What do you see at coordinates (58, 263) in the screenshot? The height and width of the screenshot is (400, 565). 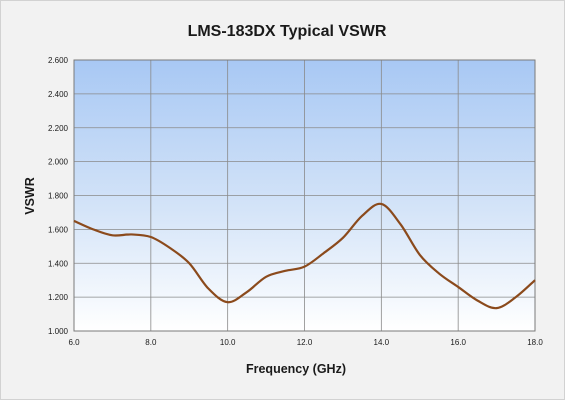 I see `y-tick-label: 1.400` at bounding box center [58, 263].